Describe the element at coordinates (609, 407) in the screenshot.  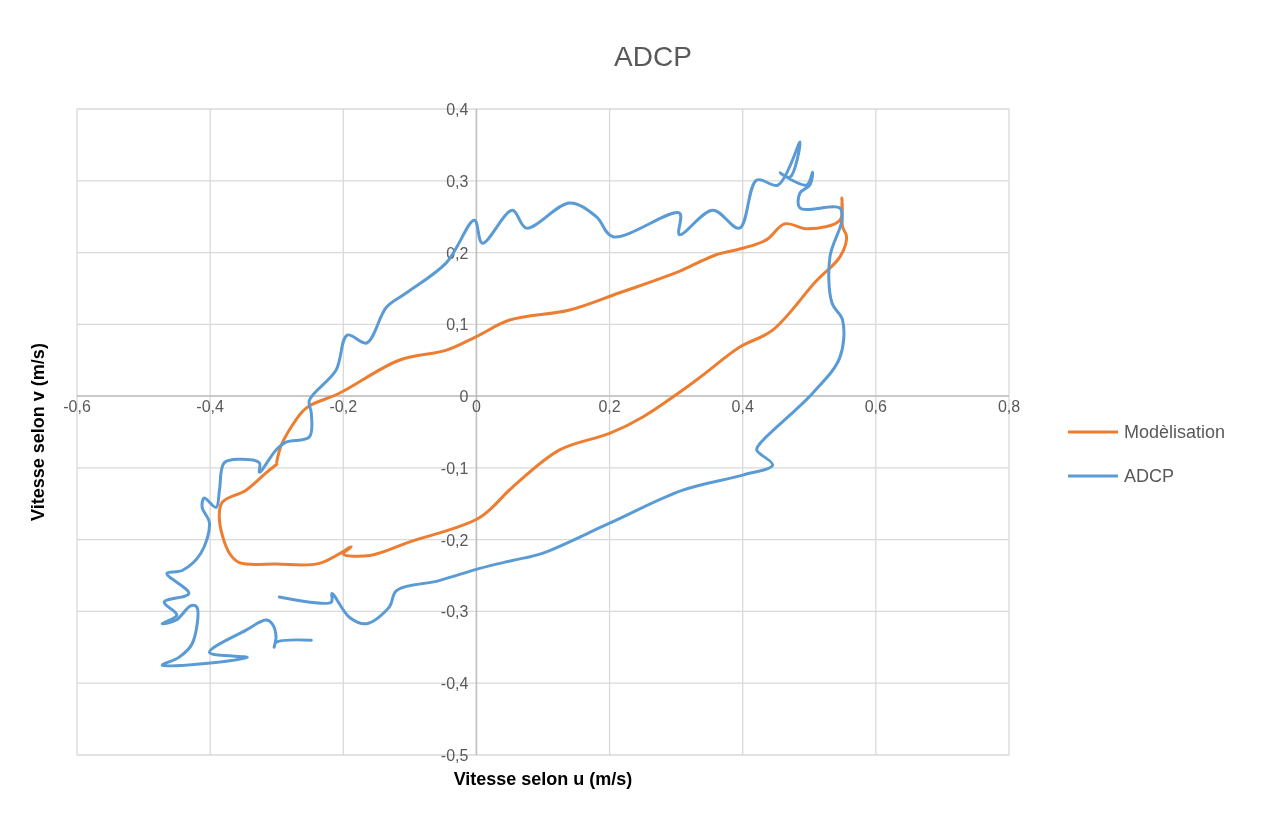
I see `x-tick-label: 0,2` at that location.